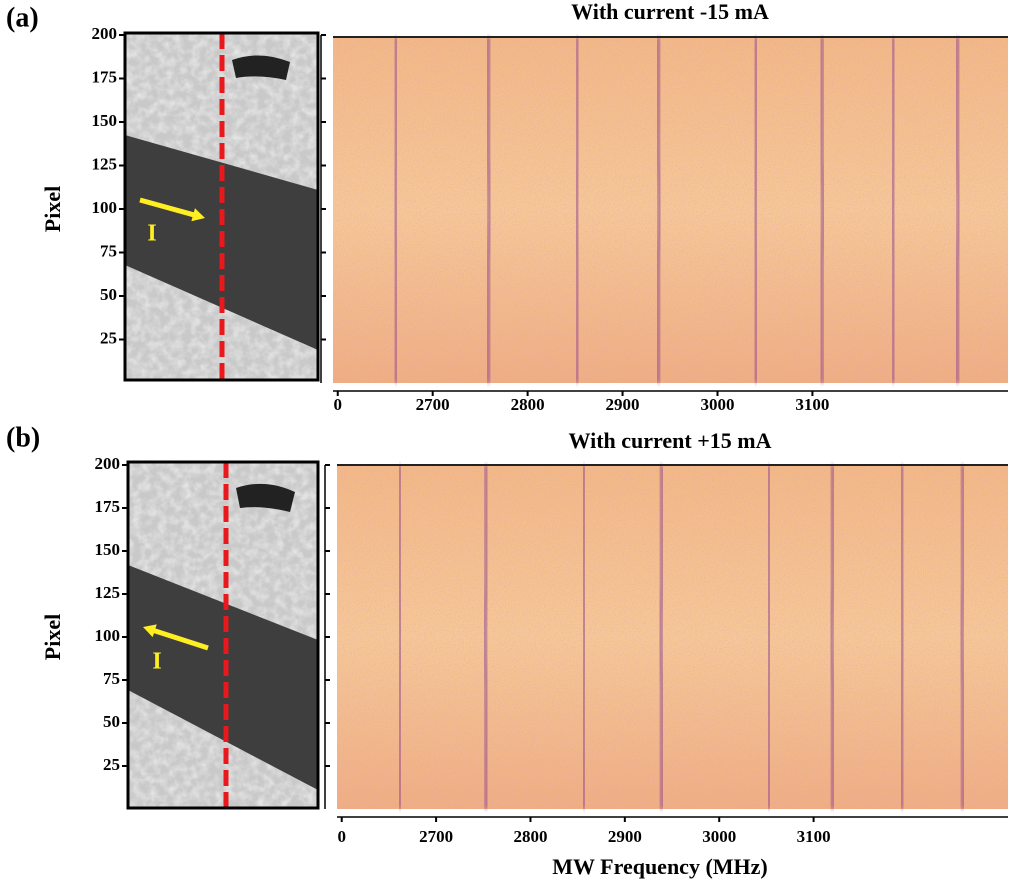  I want to click on panel-label: (b), so click(23, 437).